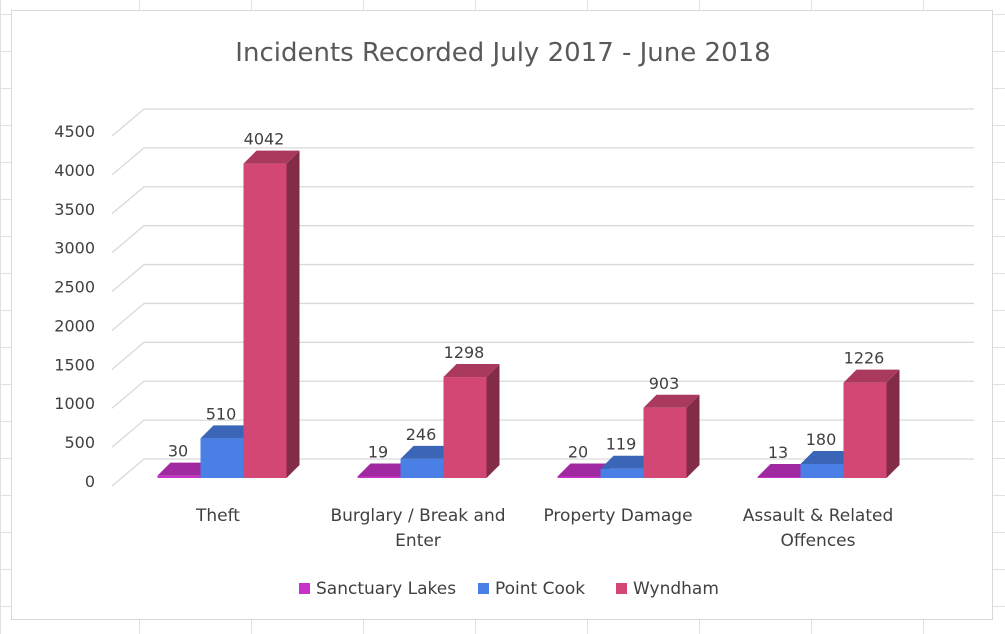 The width and height of the screenshot is (1005, 634). I want to click on y-tick-label: 500, so click(79, 442).